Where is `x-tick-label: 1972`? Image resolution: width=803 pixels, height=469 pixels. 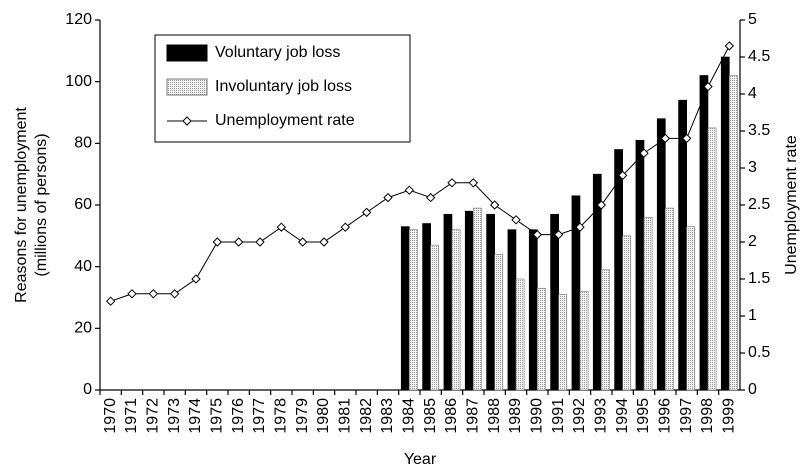 x-tick-label: 1972 is located at coordinates (153, 416).